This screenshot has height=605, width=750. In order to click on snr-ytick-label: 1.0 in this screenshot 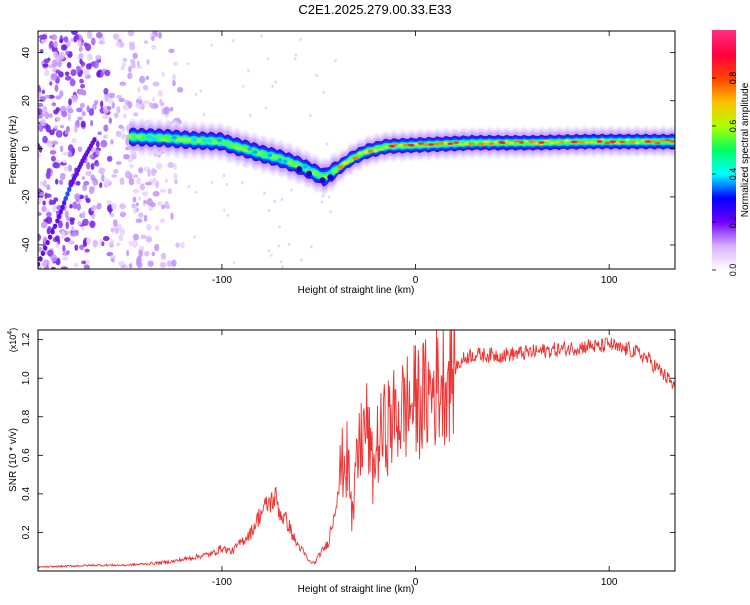, I will do `click(26, 378)`.